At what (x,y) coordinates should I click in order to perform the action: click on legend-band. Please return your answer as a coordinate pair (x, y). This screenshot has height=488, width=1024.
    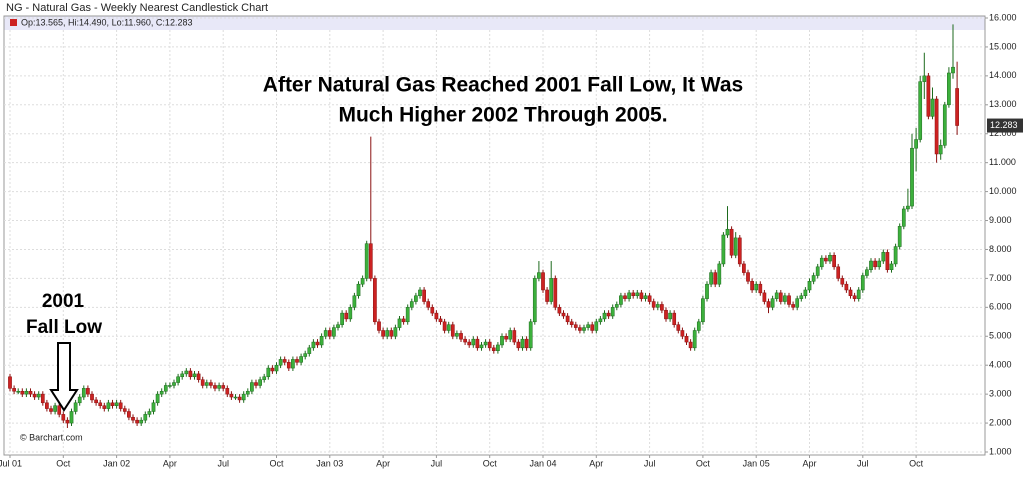
    Looking at the image, I should click on (494, 23).